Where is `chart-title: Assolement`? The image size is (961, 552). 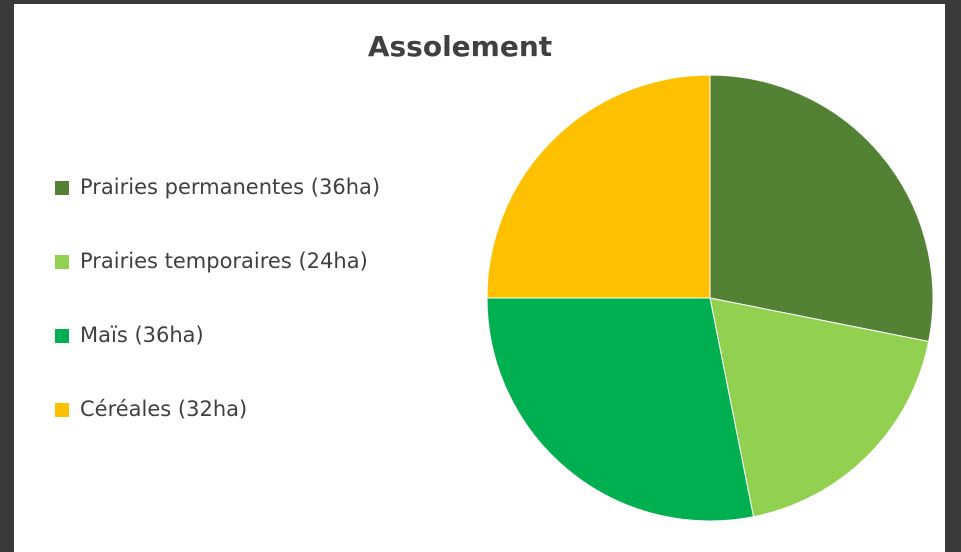
chart-title: Assolement is located at coordinates (460, 46).